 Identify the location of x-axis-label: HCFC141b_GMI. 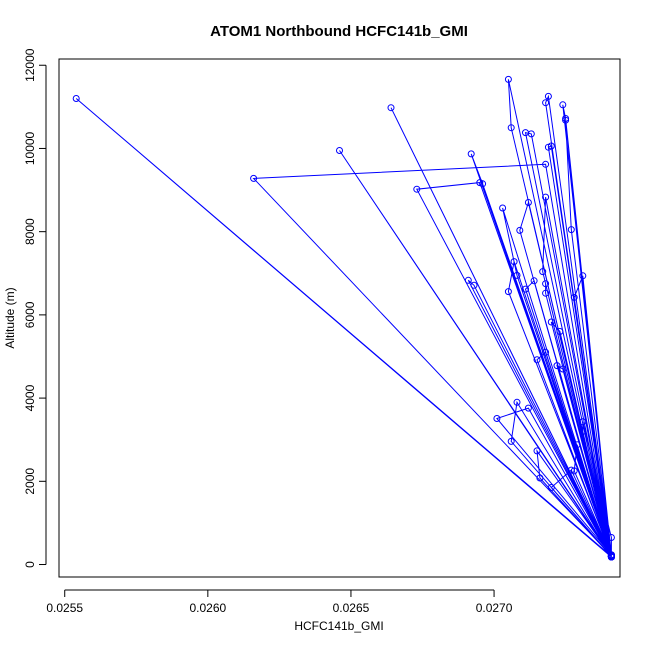
(338, 626).